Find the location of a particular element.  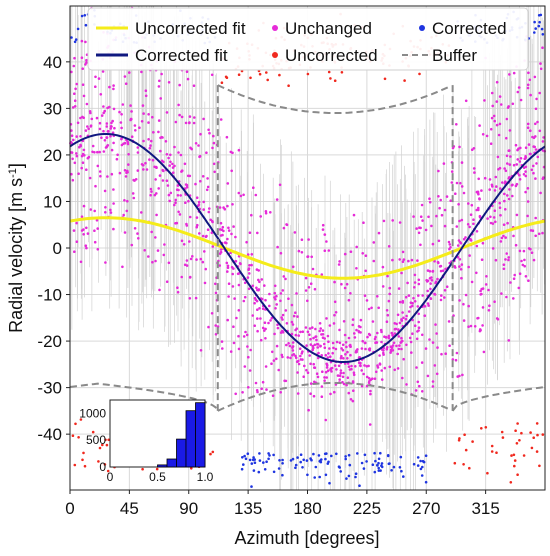

inset-x-tick-0: 0 is located at coordinates (110, 477).